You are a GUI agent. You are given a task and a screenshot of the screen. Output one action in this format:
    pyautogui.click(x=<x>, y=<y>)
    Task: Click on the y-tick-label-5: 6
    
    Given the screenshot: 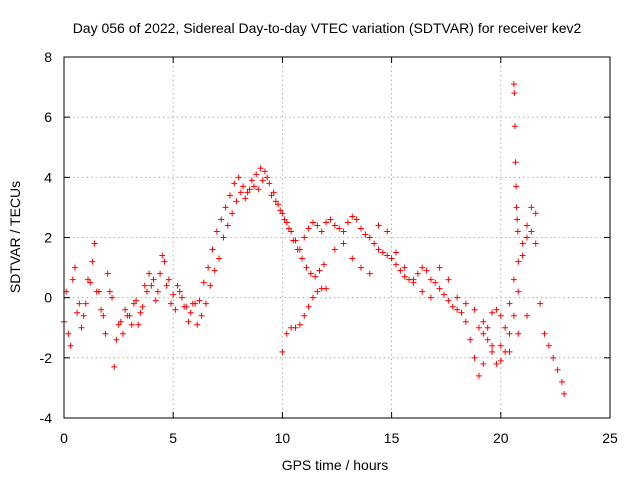 What is the action you would take?
    pyautogui.click(x=48, y=117)
    